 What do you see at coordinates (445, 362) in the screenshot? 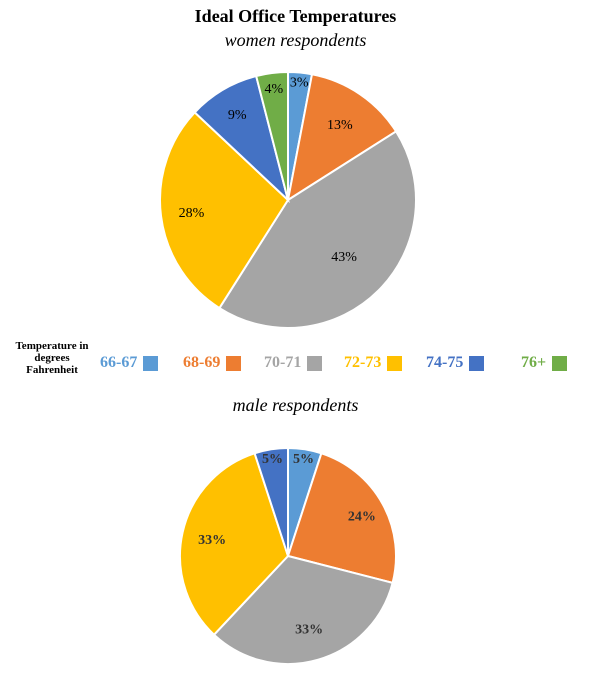
I see `legend-label-74-75: 74-75` at bounding box center [445, 362].